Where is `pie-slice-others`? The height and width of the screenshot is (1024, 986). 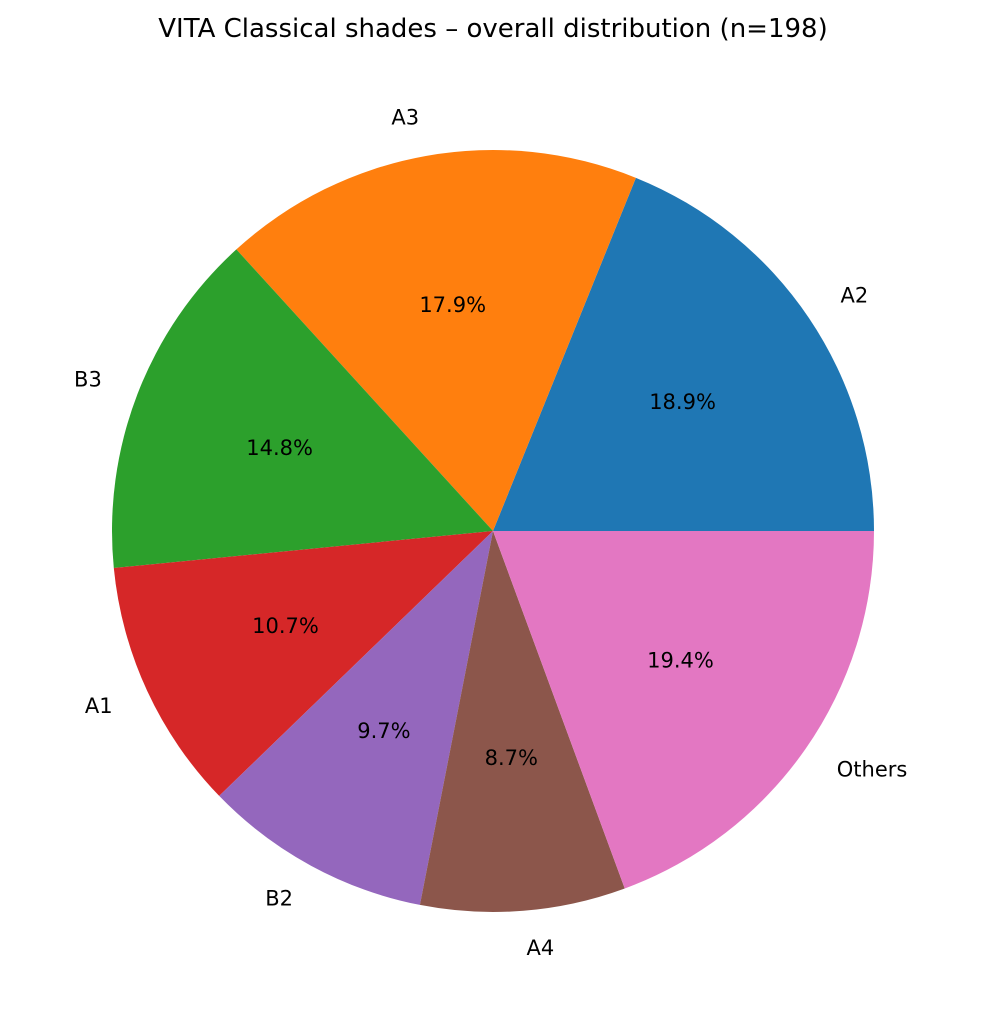
pie-slice-others is located at coordinates (683, 710).